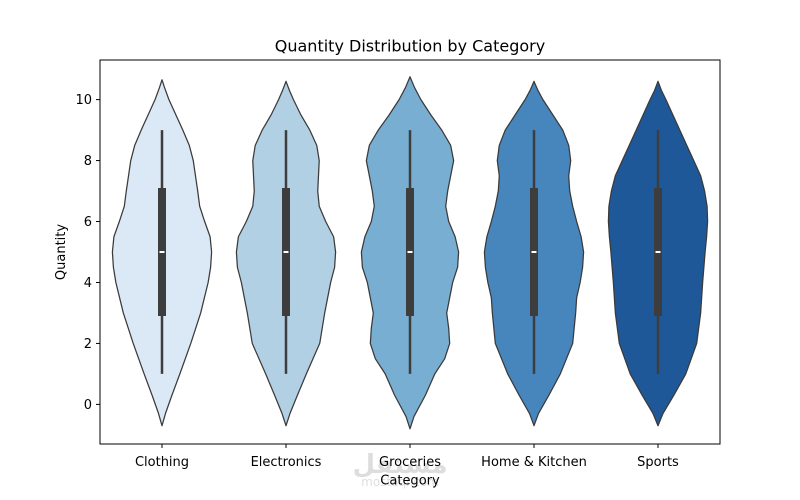 This screenshot has width=800, height=500. What do you see at coordinates (88, 161) in the screenshot?
I see `y-tick-label: 8` at bounding box center [88, 161].